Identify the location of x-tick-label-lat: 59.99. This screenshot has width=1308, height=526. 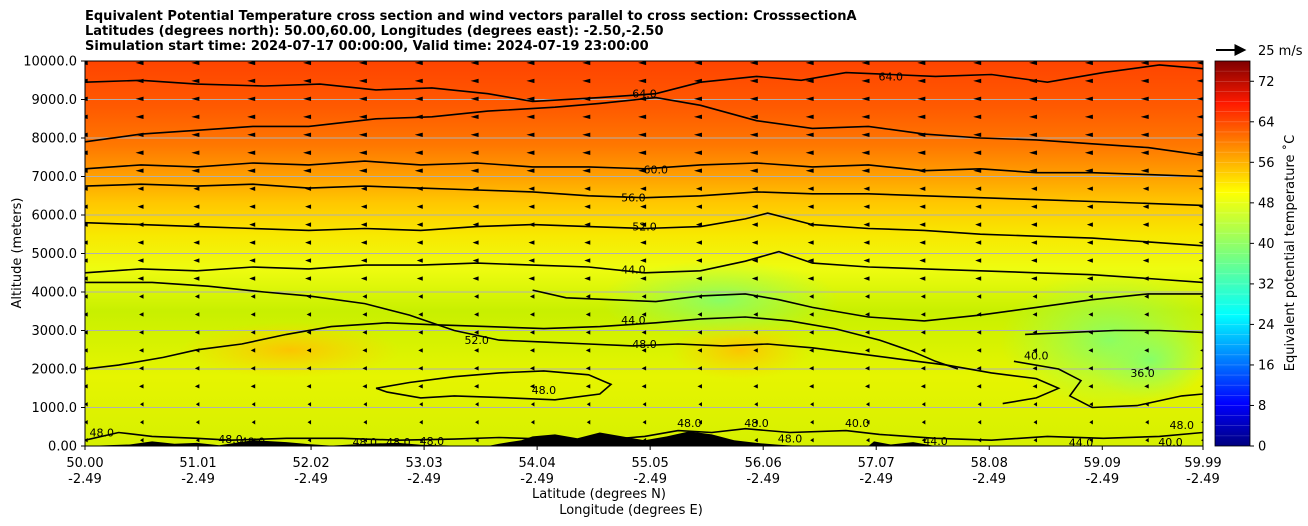
(1202, 463).